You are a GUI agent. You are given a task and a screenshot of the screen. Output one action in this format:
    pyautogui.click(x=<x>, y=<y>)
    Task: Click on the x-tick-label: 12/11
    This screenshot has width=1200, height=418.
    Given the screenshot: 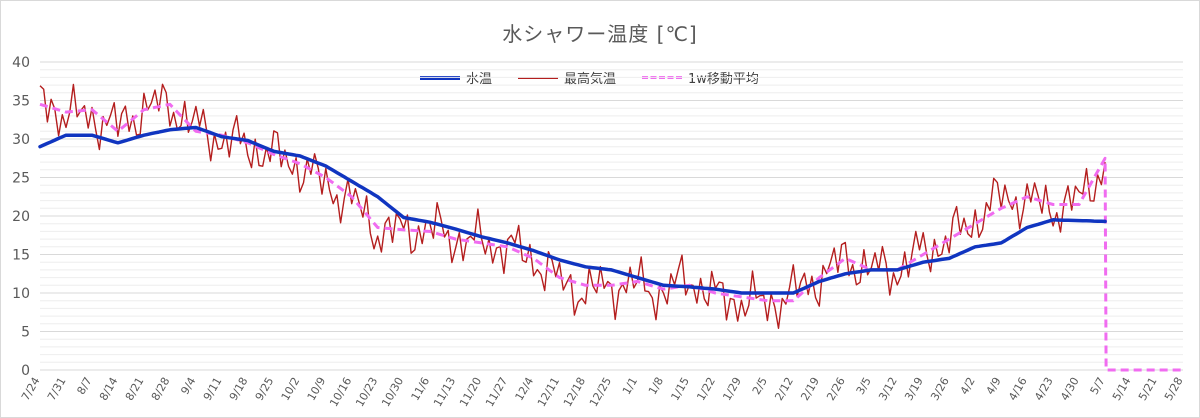 What is the action you would take?
    pyautogui.click(x=548, y=392)
    